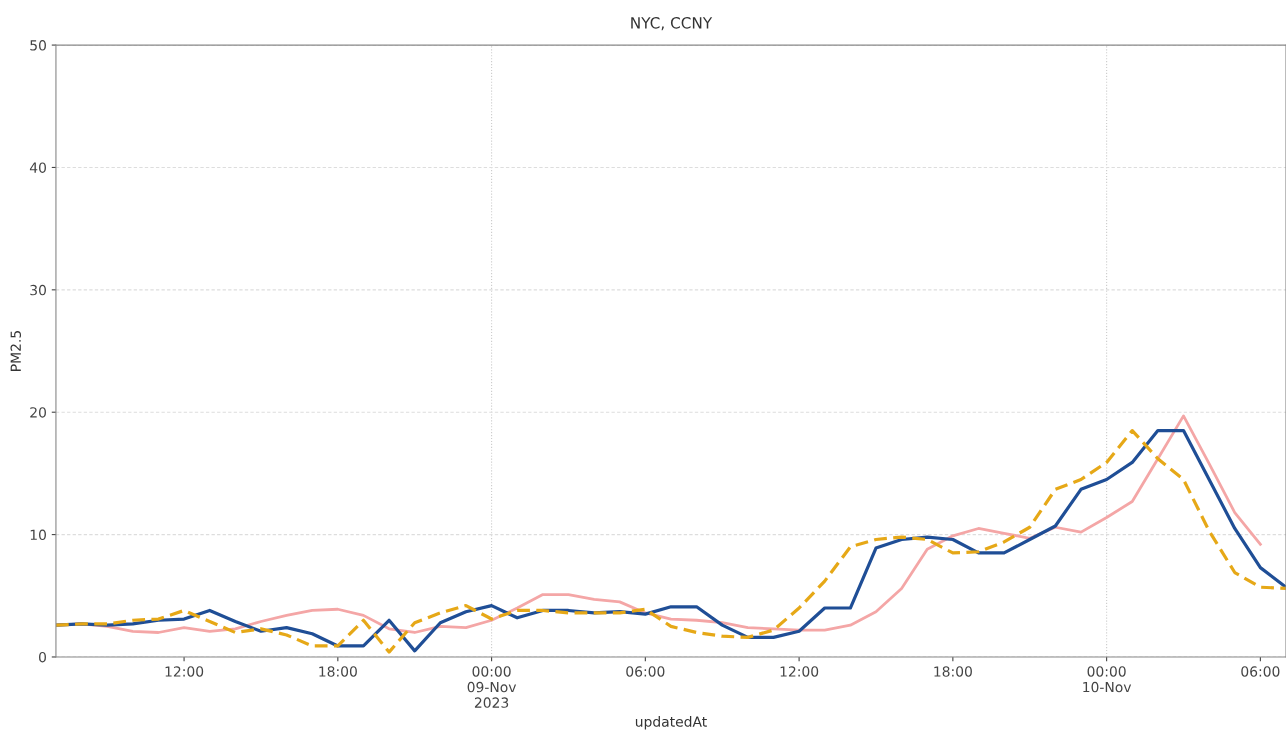  I want to click on y-tick-label: 30, so click(38, 290).